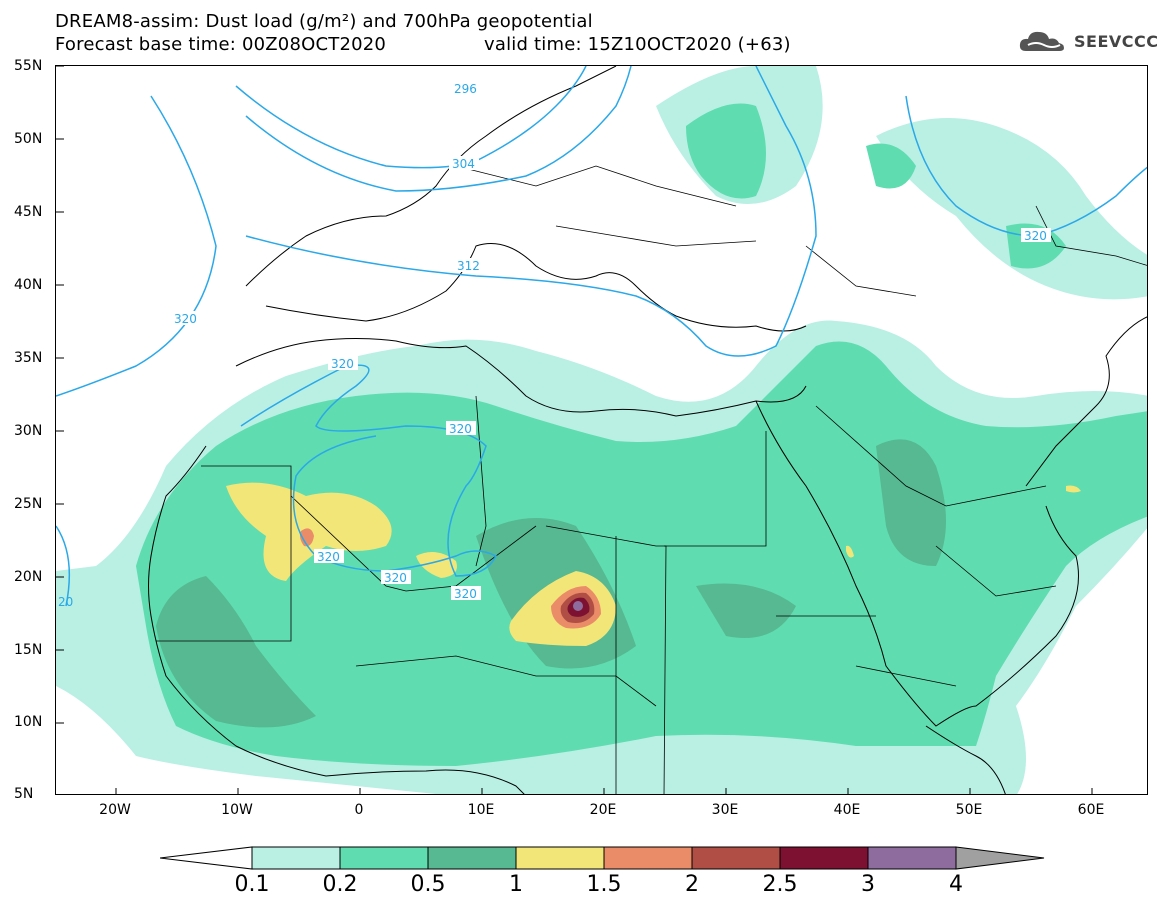 This screenshot has width=1165, height=907. What do you see at coordinates (28, 212) in the screenshot?
I see `lat-label: 45N` at bounding box center [28, 212].